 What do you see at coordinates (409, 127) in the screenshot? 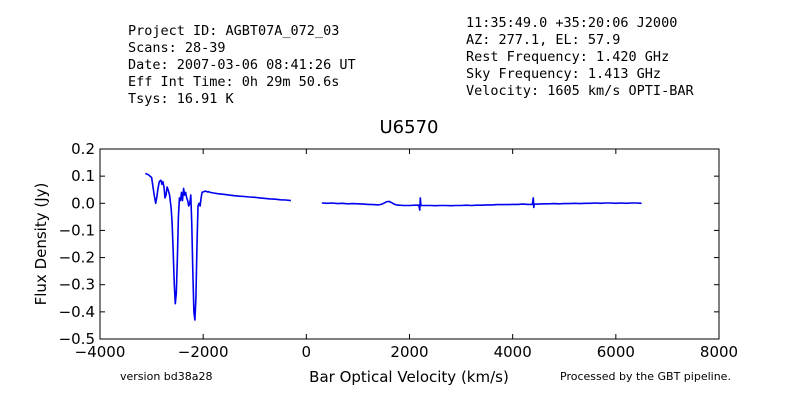
I see `chart-title: U6570` at bounding box center [409, 127].